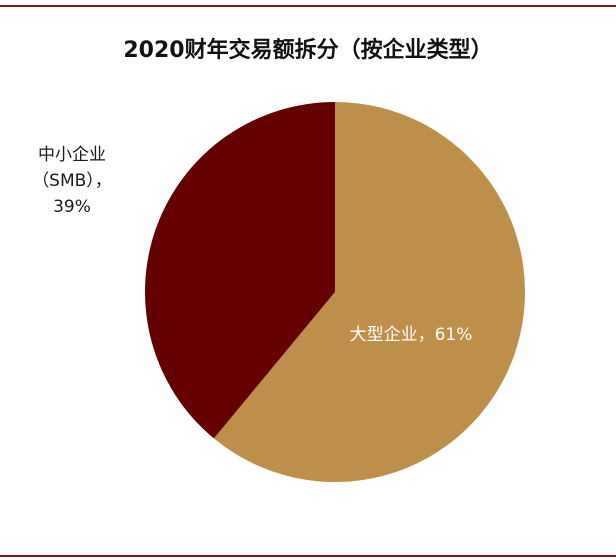  Describe the element at coordinates (308, 50) in the screenshot. I see `chart-title: 2020财年交易额拆分（按企业类型）` at that location.